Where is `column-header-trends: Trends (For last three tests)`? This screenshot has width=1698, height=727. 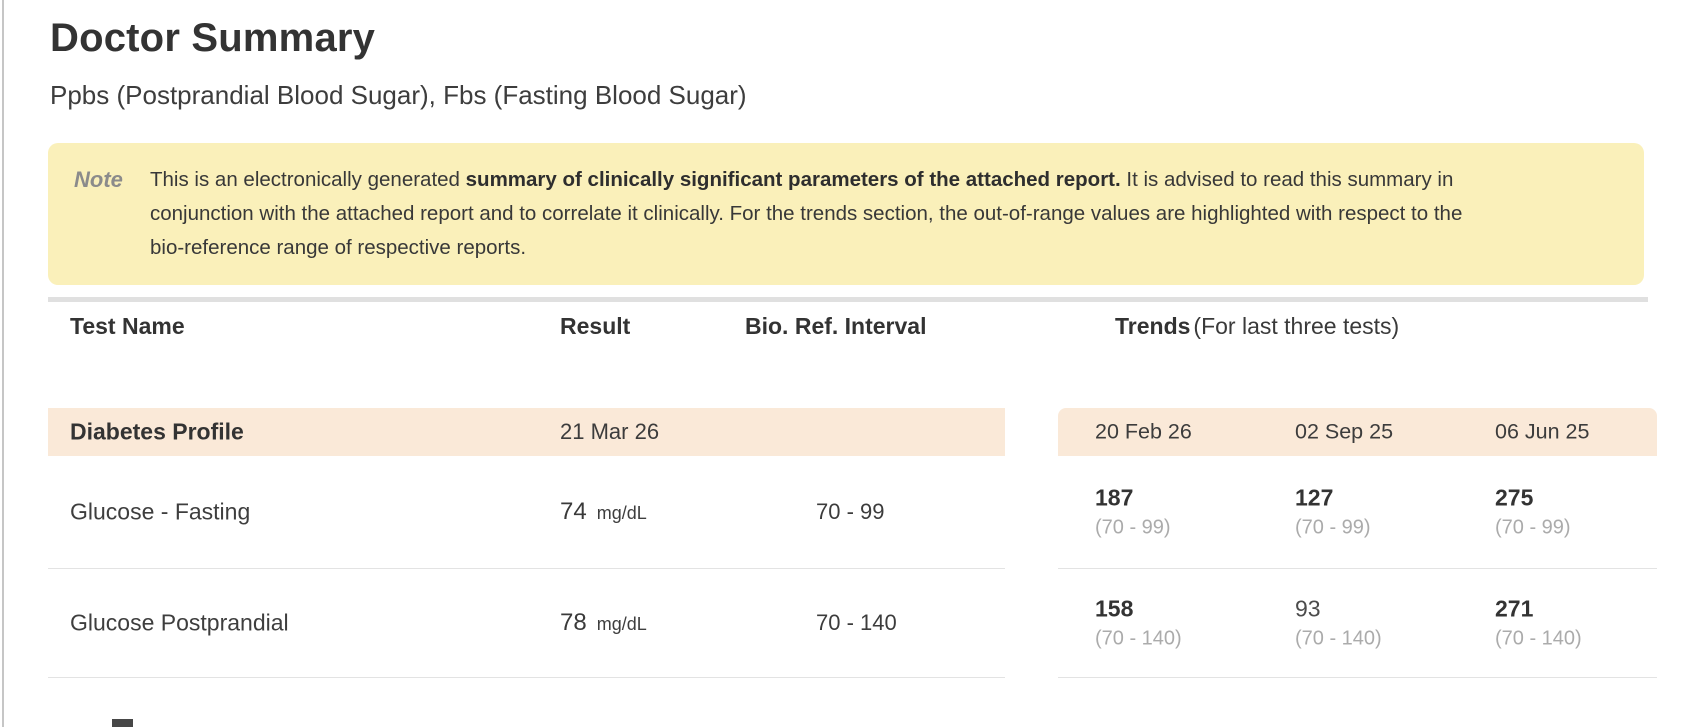
column-header-trends: Trends (For last three tests) is located at coordinates (1257, 326).